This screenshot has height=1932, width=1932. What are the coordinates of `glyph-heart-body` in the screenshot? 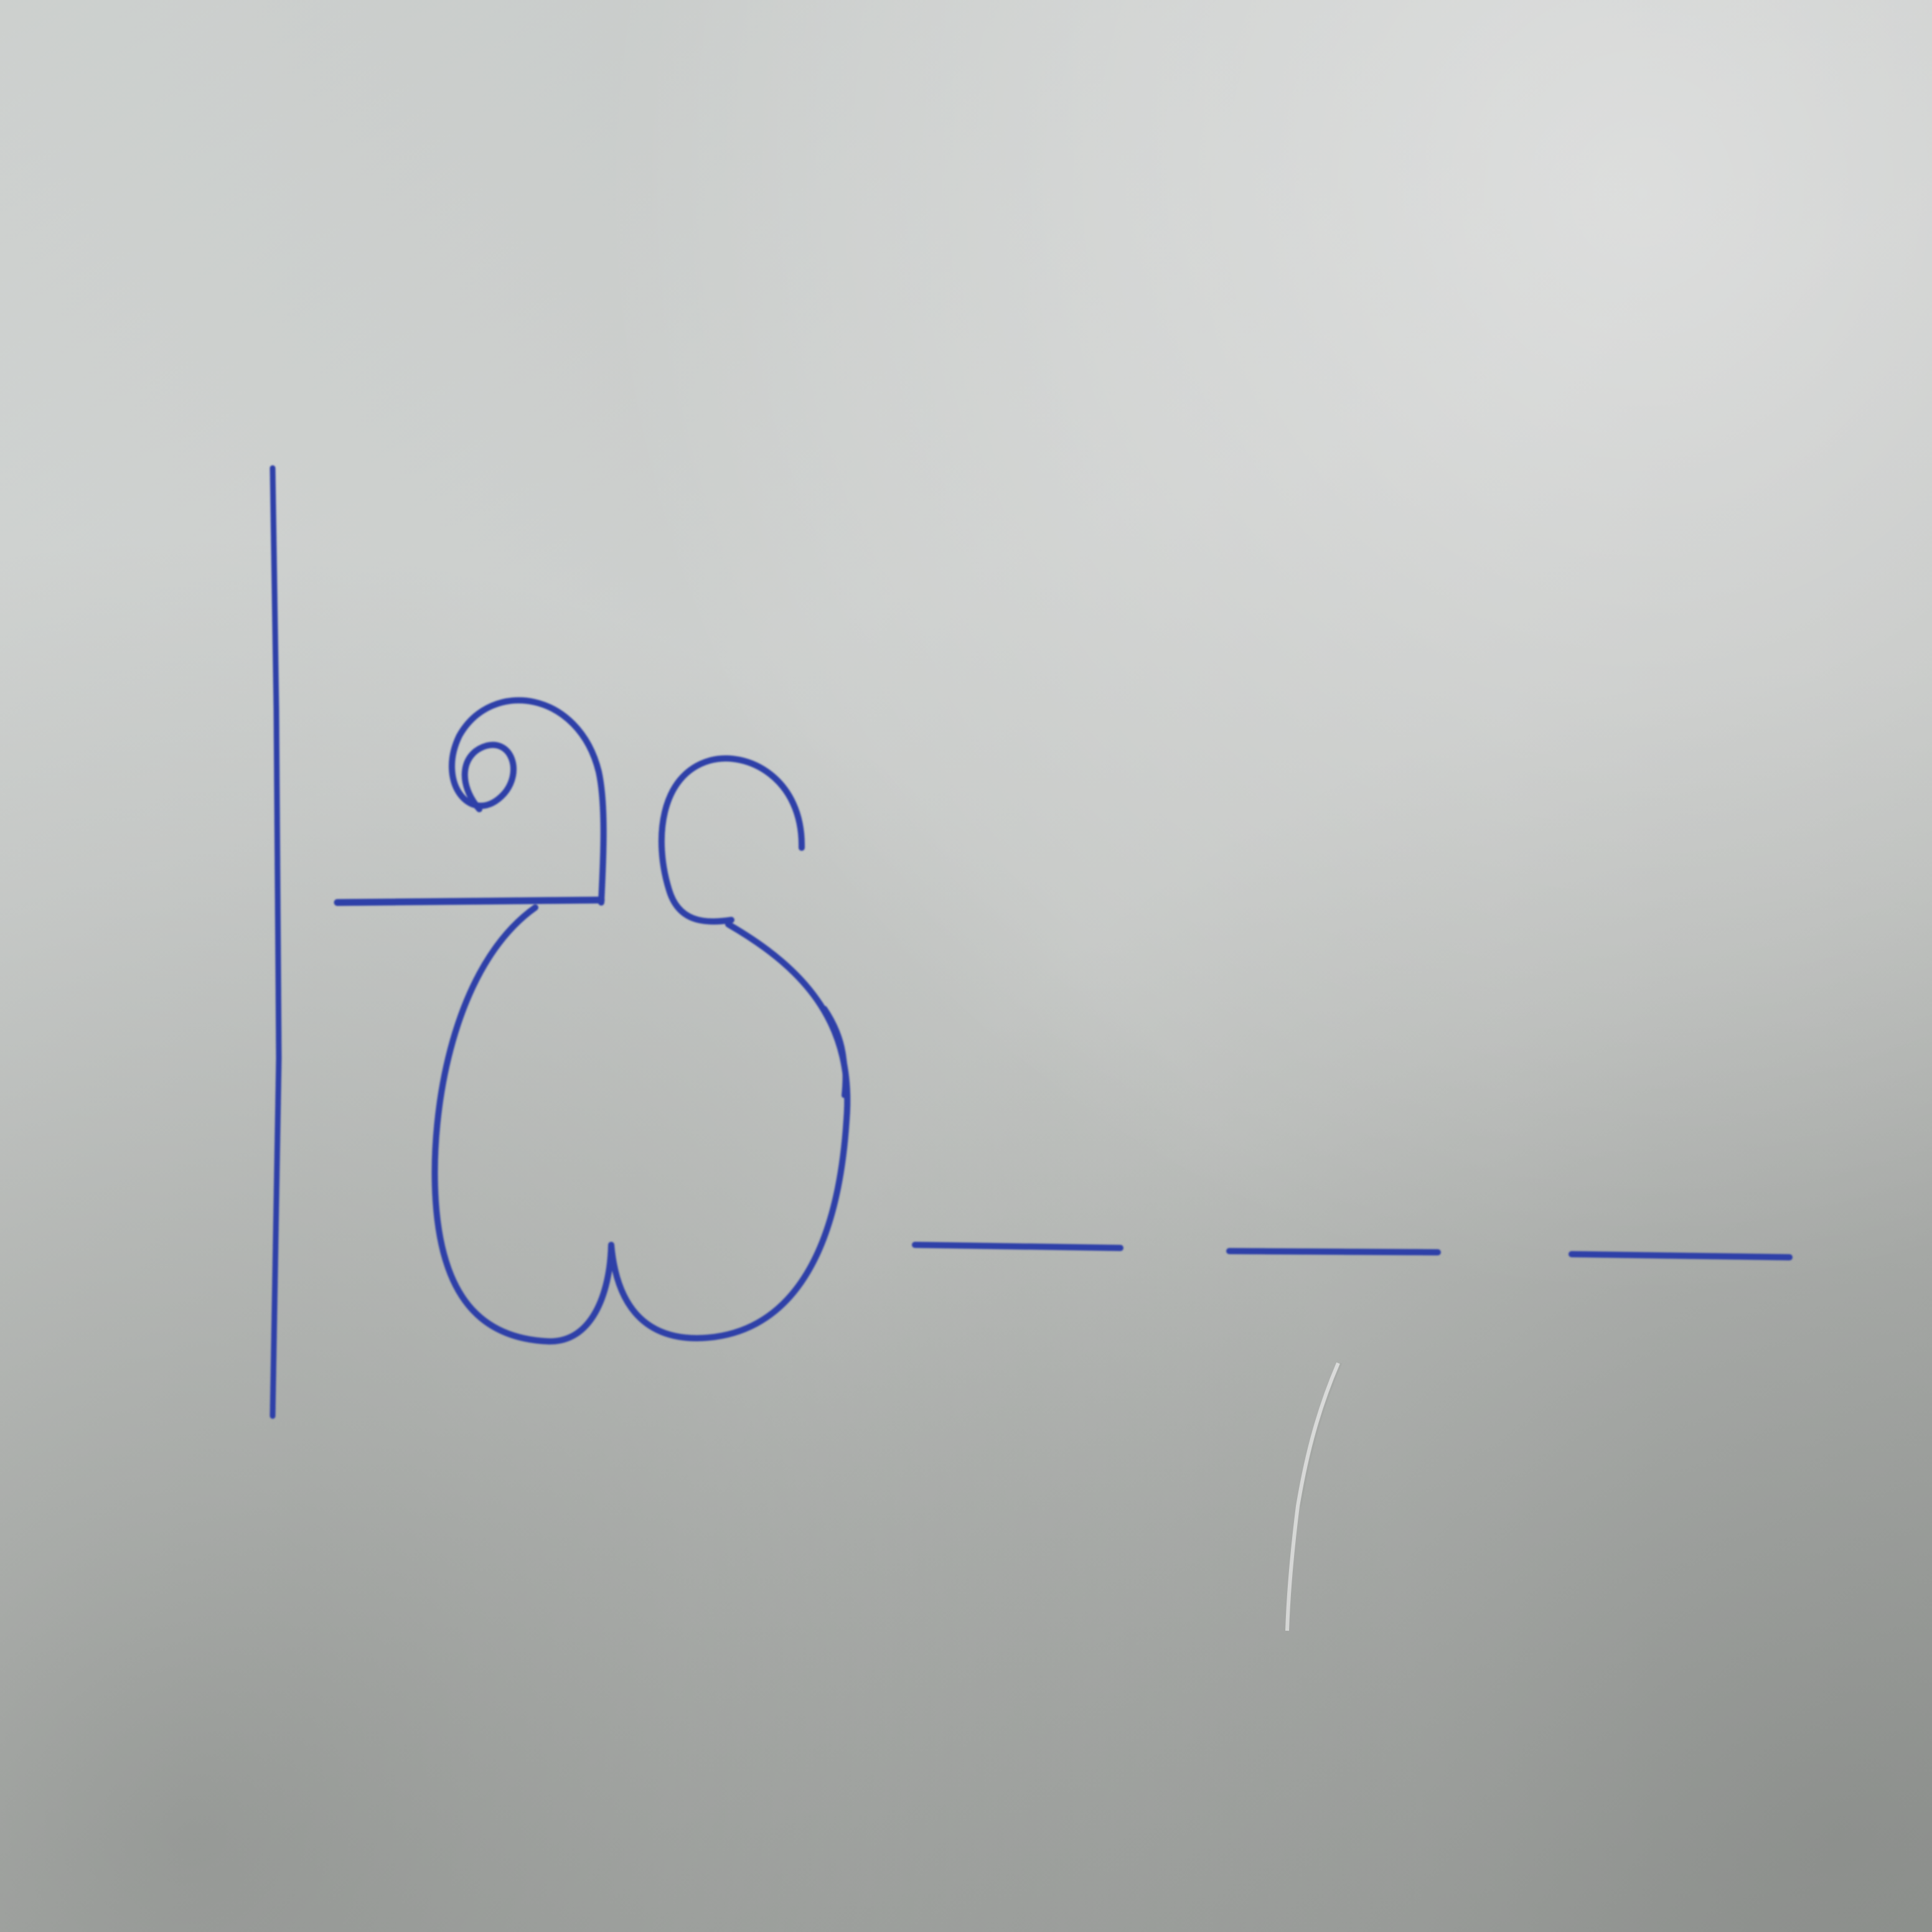 It's located at (641, 1124).